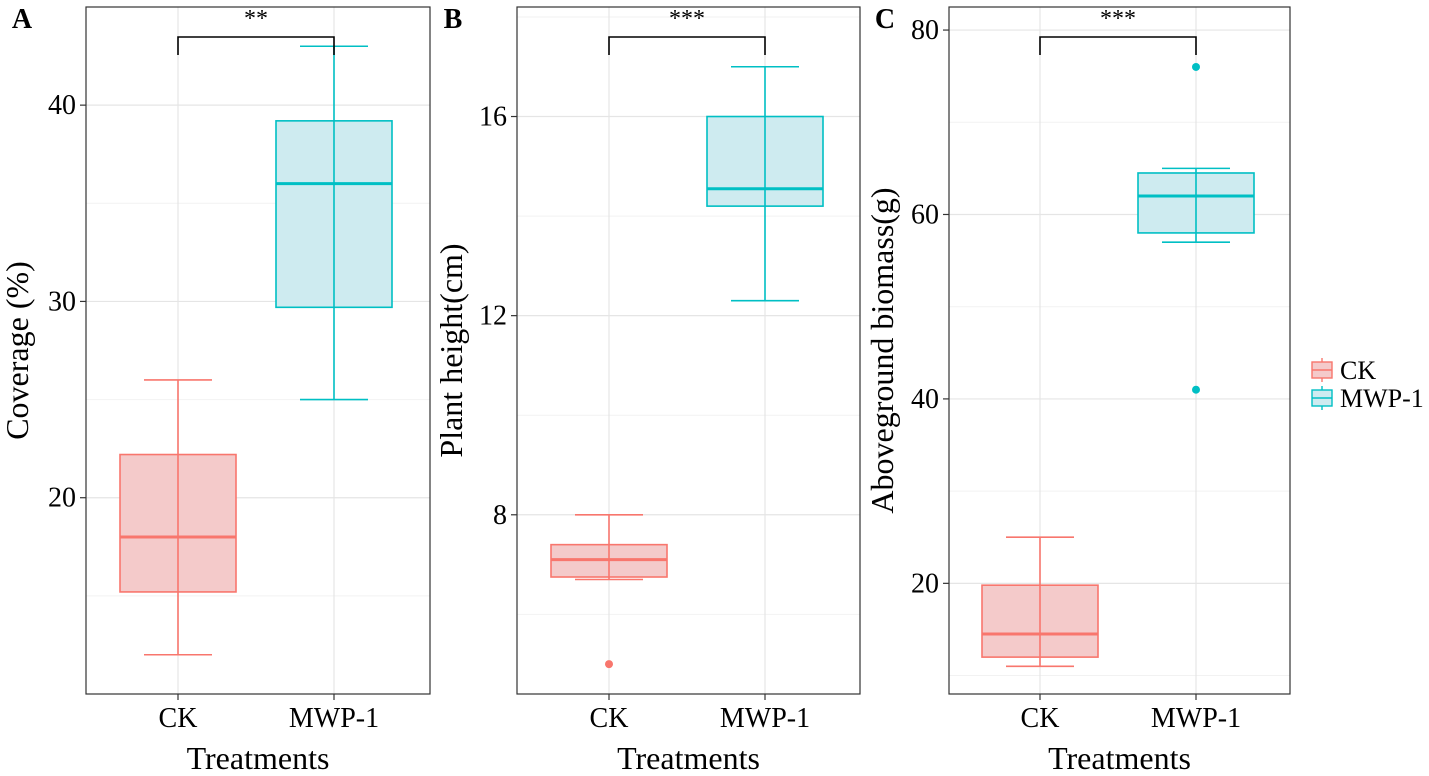  Describe the element at coordinates (453, 19) in the screenshot. I see `panel-letter-label: B` at that location.